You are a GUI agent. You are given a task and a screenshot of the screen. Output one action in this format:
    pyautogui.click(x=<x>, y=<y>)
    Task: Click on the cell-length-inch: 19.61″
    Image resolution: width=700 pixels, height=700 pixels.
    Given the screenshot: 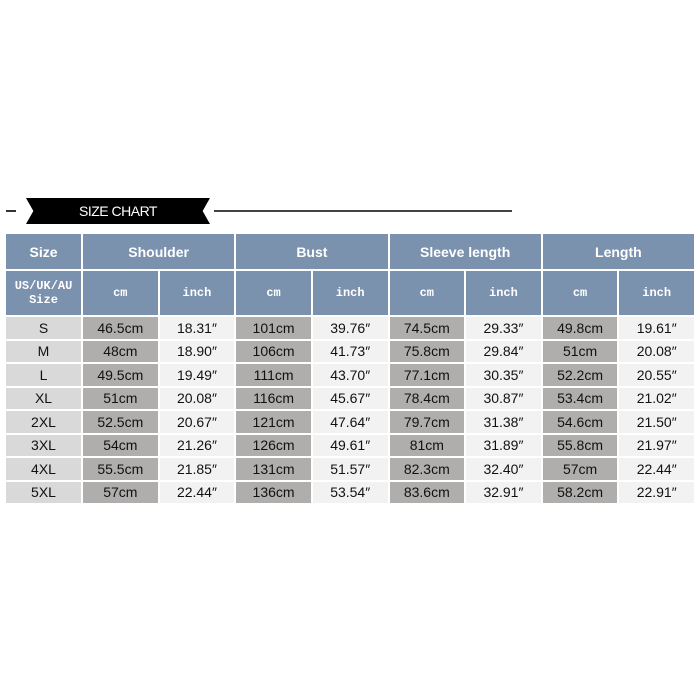 What is the action you would take?
    pyautogui.click(x=656, y=328)
    